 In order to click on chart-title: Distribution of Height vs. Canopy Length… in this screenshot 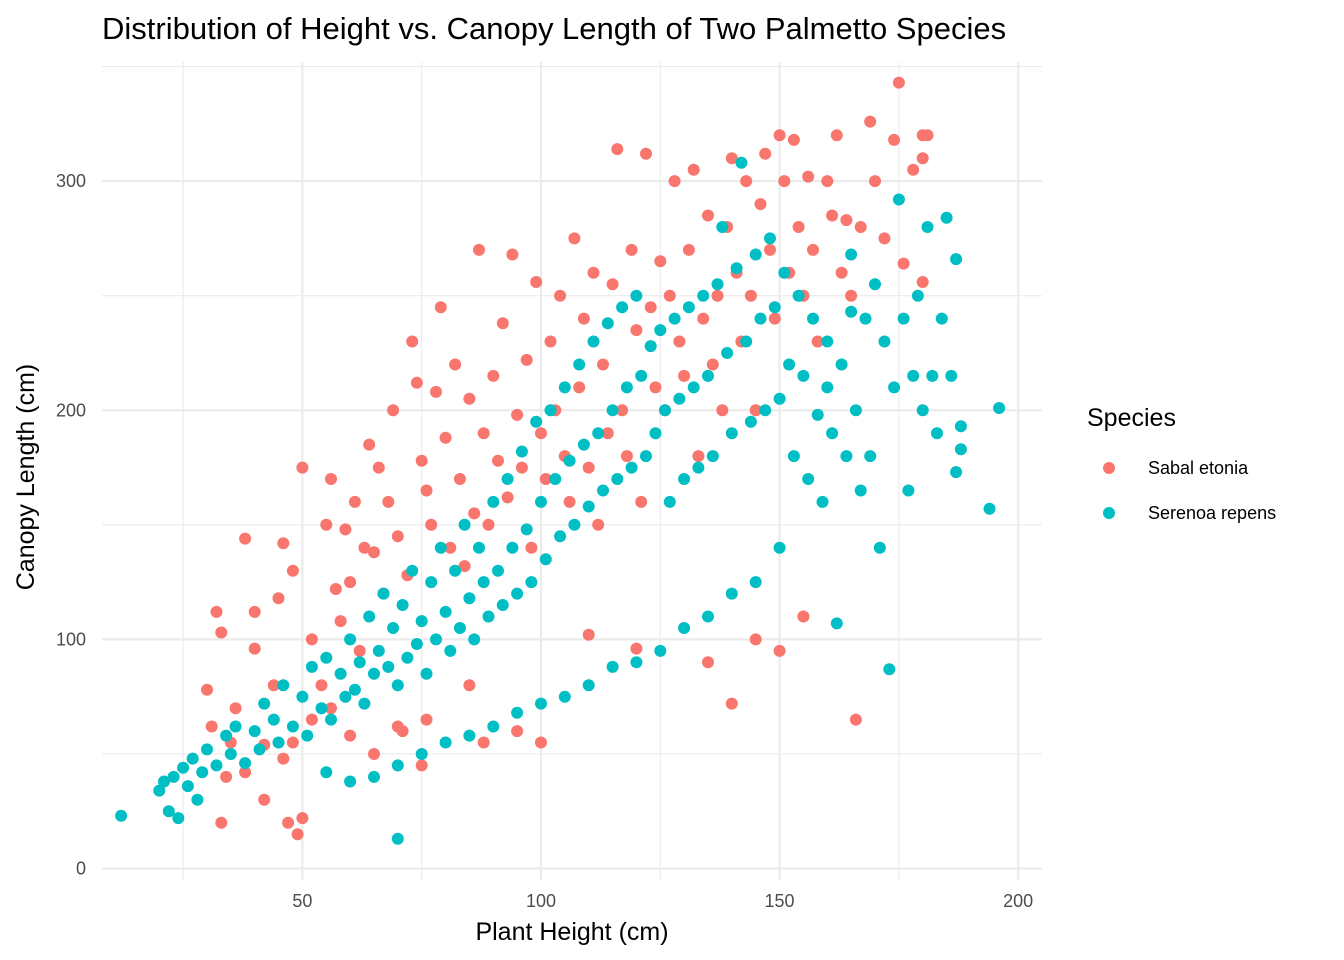, I will do `click(554, 28)`.